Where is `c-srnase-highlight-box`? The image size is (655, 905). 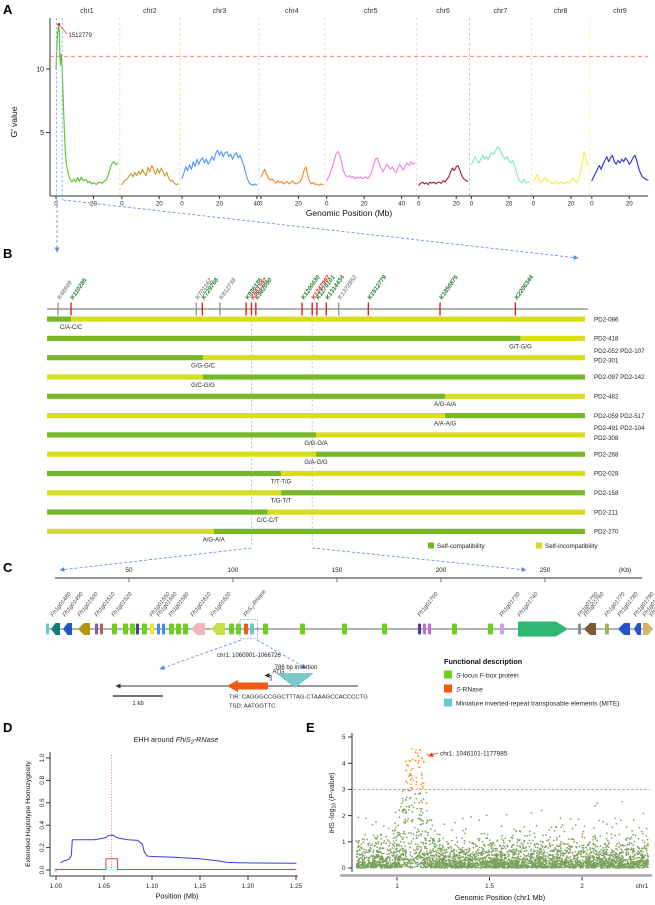
c-srnase-highlight-box is located at coordinates (248, 629).